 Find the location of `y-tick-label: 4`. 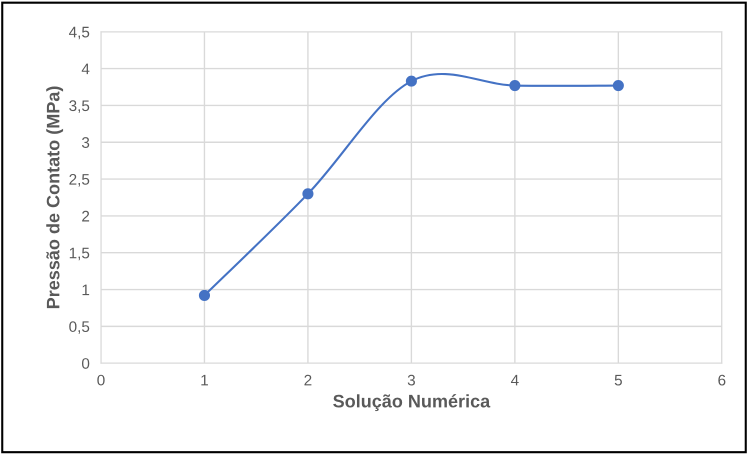

y-tick-label: 4 is located at coordinates (86, 69).